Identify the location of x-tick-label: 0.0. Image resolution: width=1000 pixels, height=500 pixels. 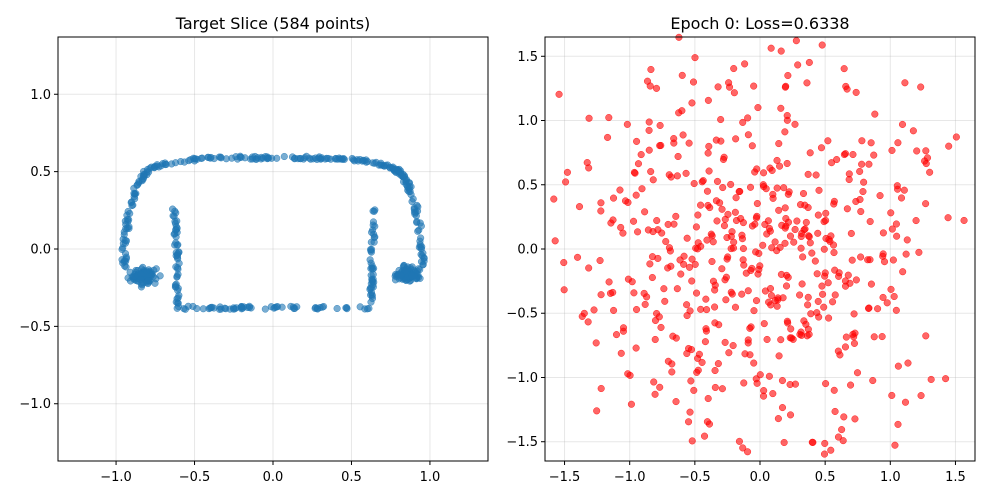
(273, 477).